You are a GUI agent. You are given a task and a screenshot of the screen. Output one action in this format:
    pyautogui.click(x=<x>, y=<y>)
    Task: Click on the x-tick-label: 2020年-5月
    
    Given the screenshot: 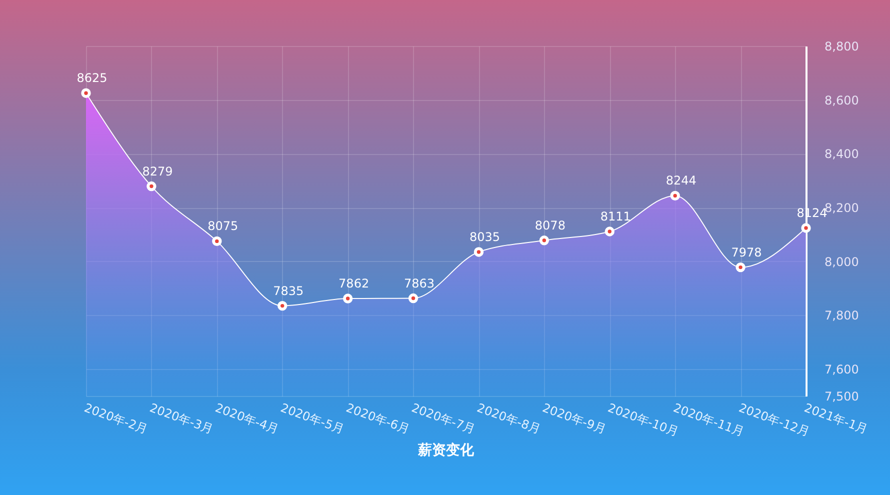 What is the action you would take?
    pyautogui.click(x=312, y=418)
    